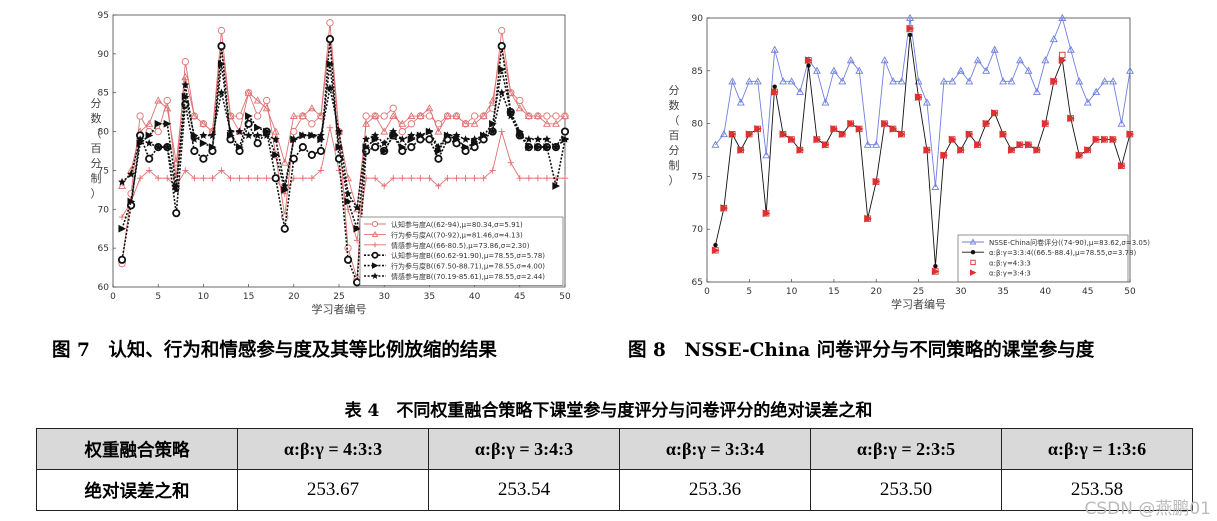  What do you see at coordinates (274, 350) in the screenshot?
I see `figure-7-caption: 图 7 认知、行为和情感参与度及其等比例放缩的结果` at bounding box center [274, 350].